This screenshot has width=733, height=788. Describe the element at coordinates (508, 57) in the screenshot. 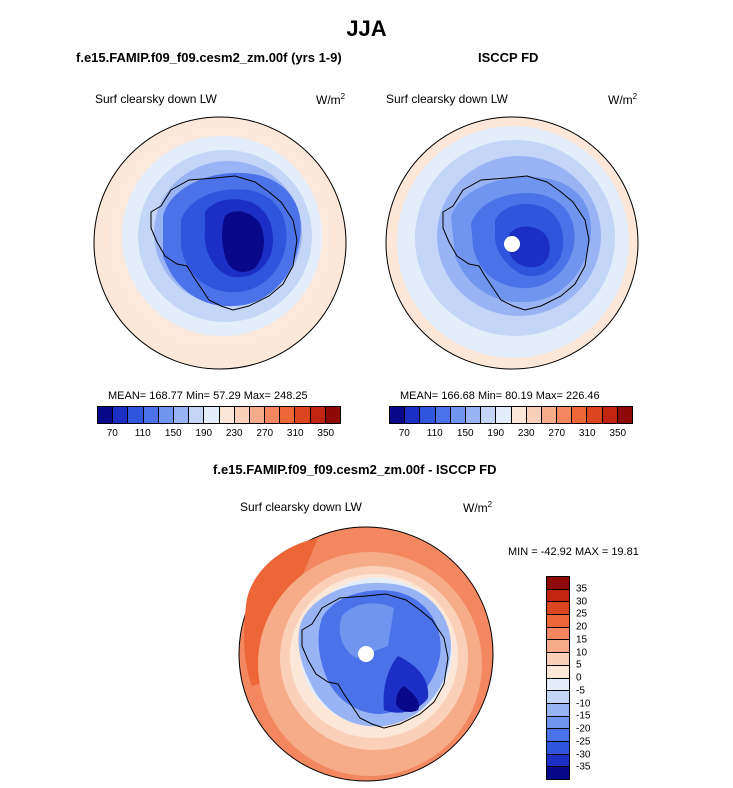

I see `panel2-title: ISCCP FD` at that location.